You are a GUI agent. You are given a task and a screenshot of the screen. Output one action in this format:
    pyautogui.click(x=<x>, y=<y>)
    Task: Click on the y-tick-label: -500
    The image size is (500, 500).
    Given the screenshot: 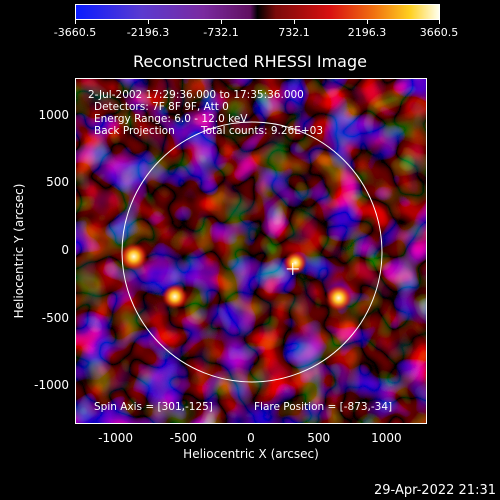 What is the action you would take?
    pyautogui.click(x=55, y=317)
    